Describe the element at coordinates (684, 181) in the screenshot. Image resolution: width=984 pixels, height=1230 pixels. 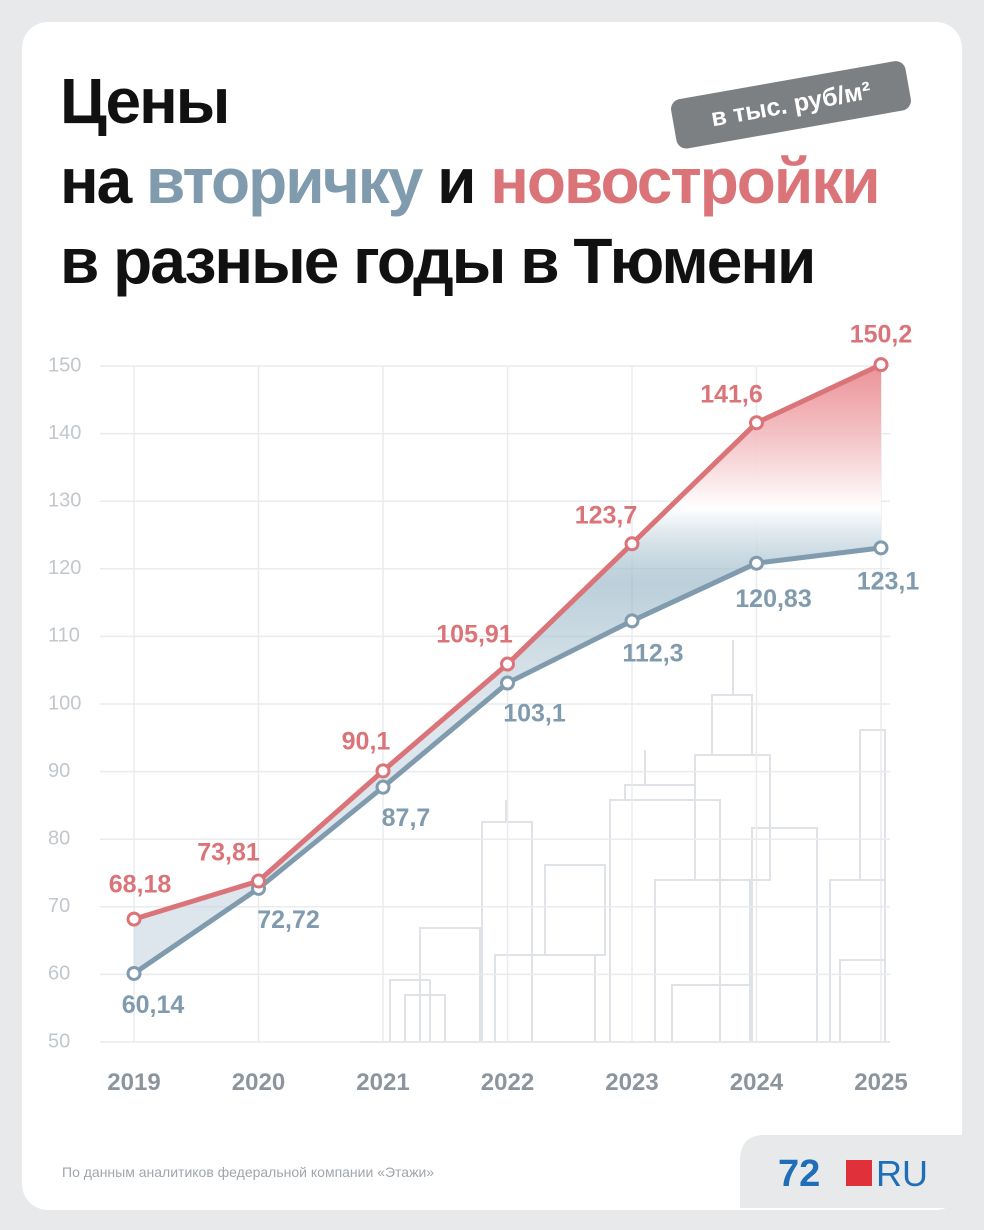
I see `title-series-word: новостройки` at that location.